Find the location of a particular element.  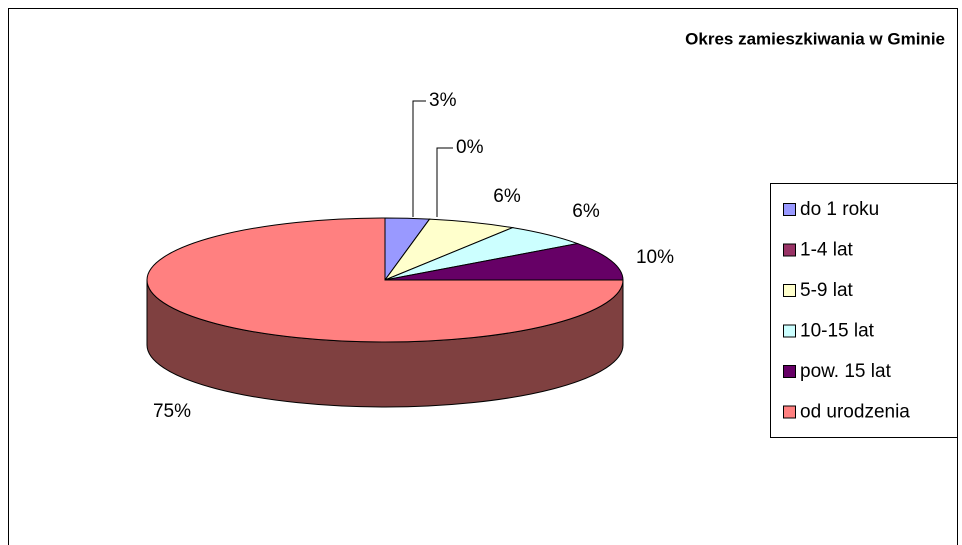

legend-label: 1-4 lat is located at coordinates (827, 250).